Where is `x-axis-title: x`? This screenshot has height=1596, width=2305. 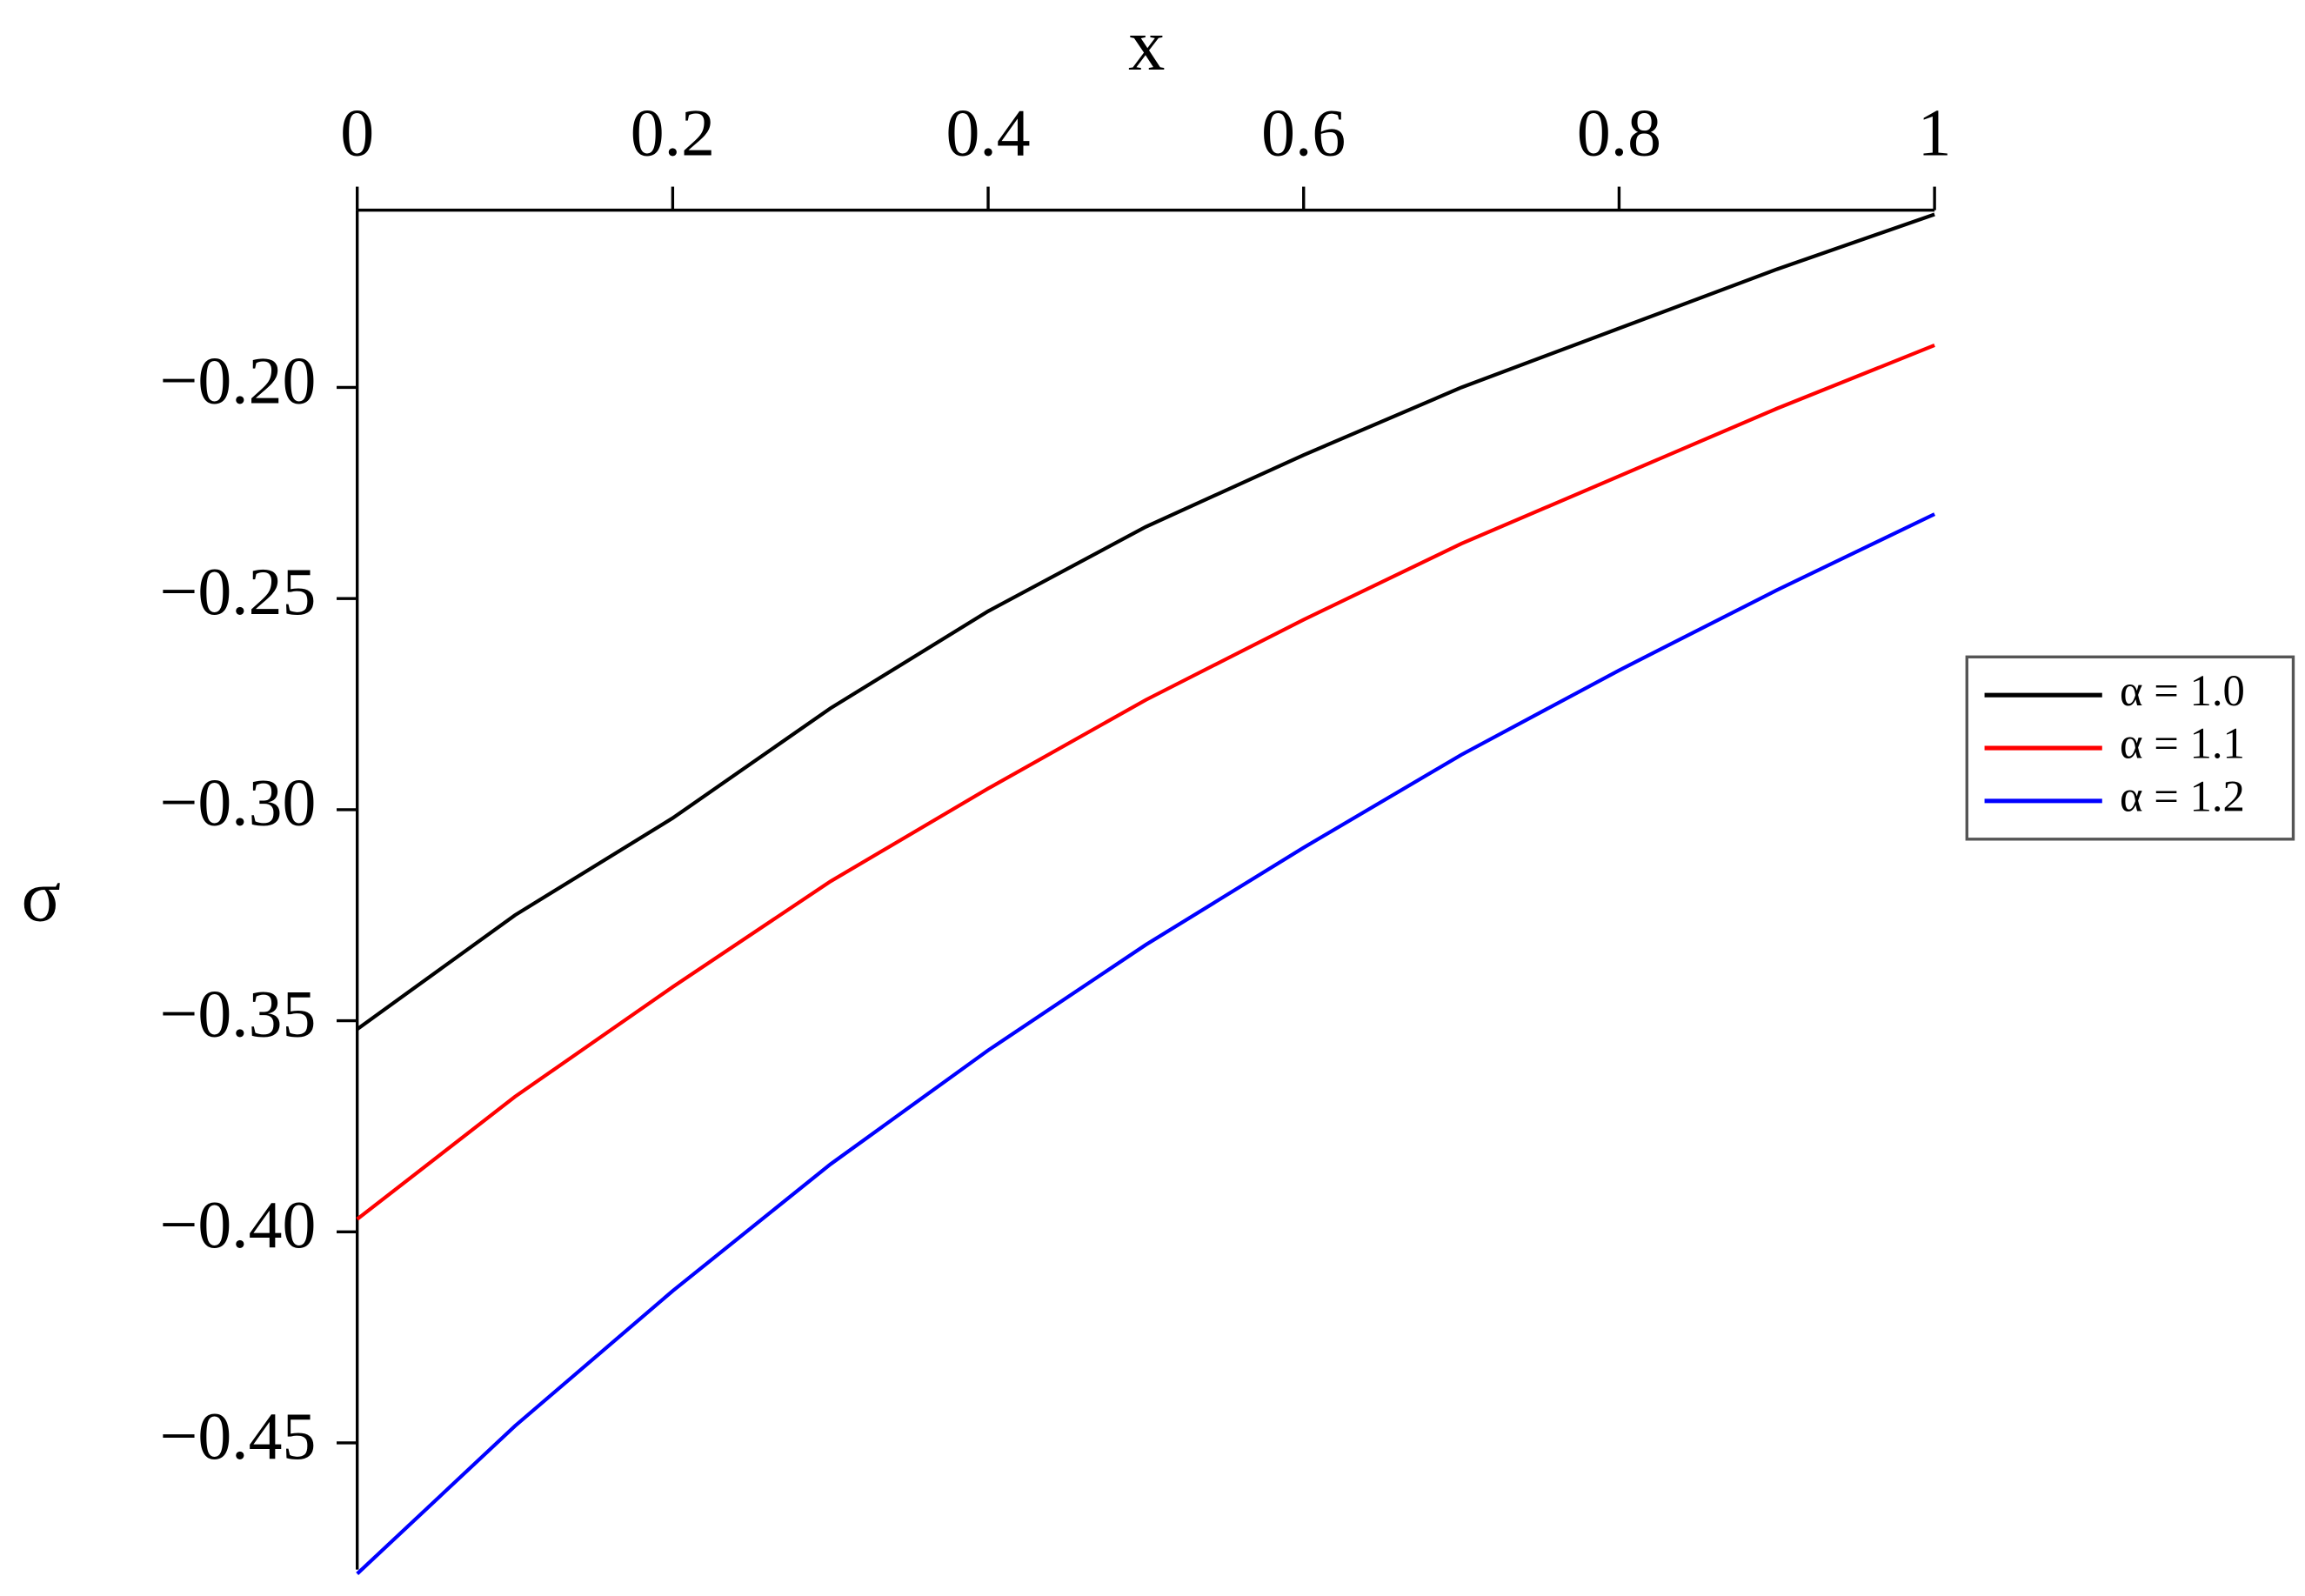
x-axis-title: x is located at coordinates (1146, 45).